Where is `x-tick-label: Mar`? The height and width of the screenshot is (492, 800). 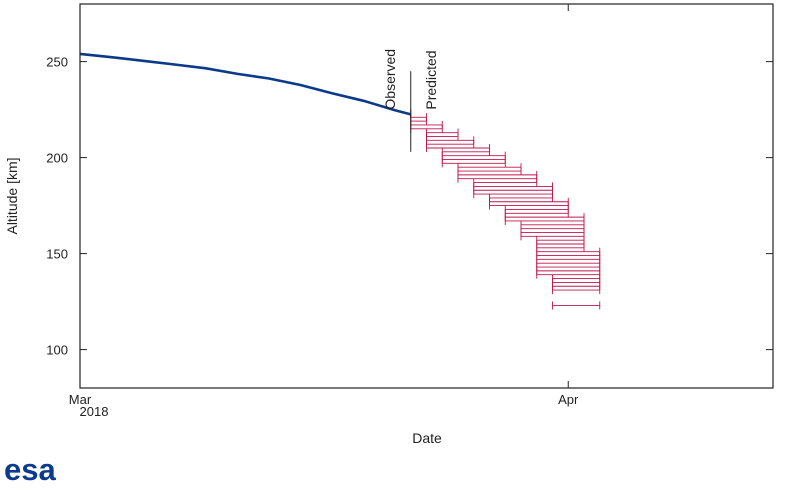
x-tick-label: Mar is located at coordinates (80, 399).